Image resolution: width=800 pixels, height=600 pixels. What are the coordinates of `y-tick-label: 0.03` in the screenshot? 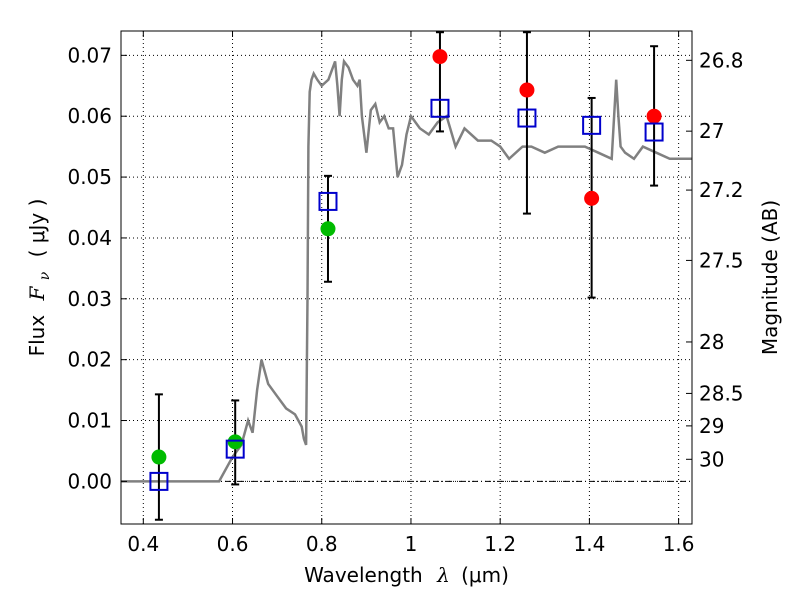 It's located at (89, 299).